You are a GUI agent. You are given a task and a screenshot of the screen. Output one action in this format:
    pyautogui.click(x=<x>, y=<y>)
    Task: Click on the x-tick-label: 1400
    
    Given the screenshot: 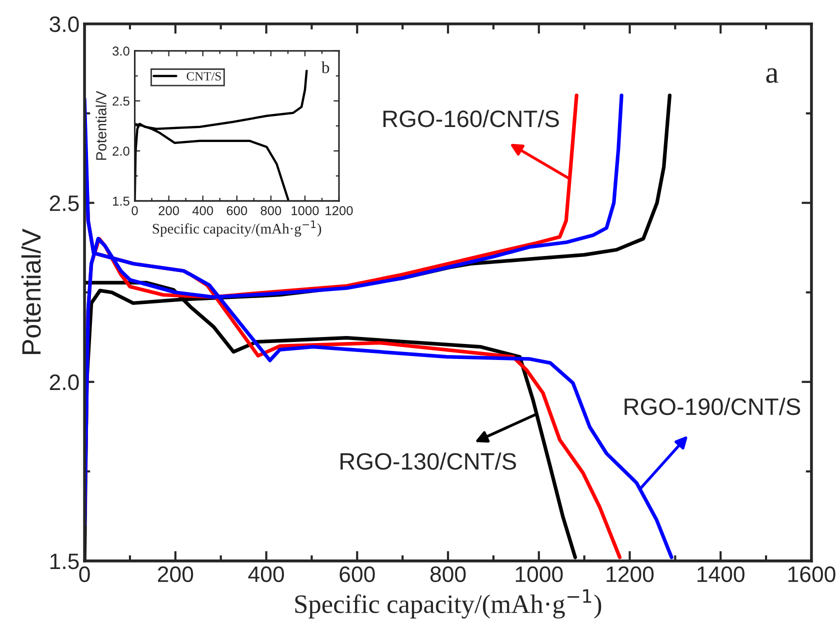 What is the action you would take?
    pyautogui.click(x=721, y=574)
    